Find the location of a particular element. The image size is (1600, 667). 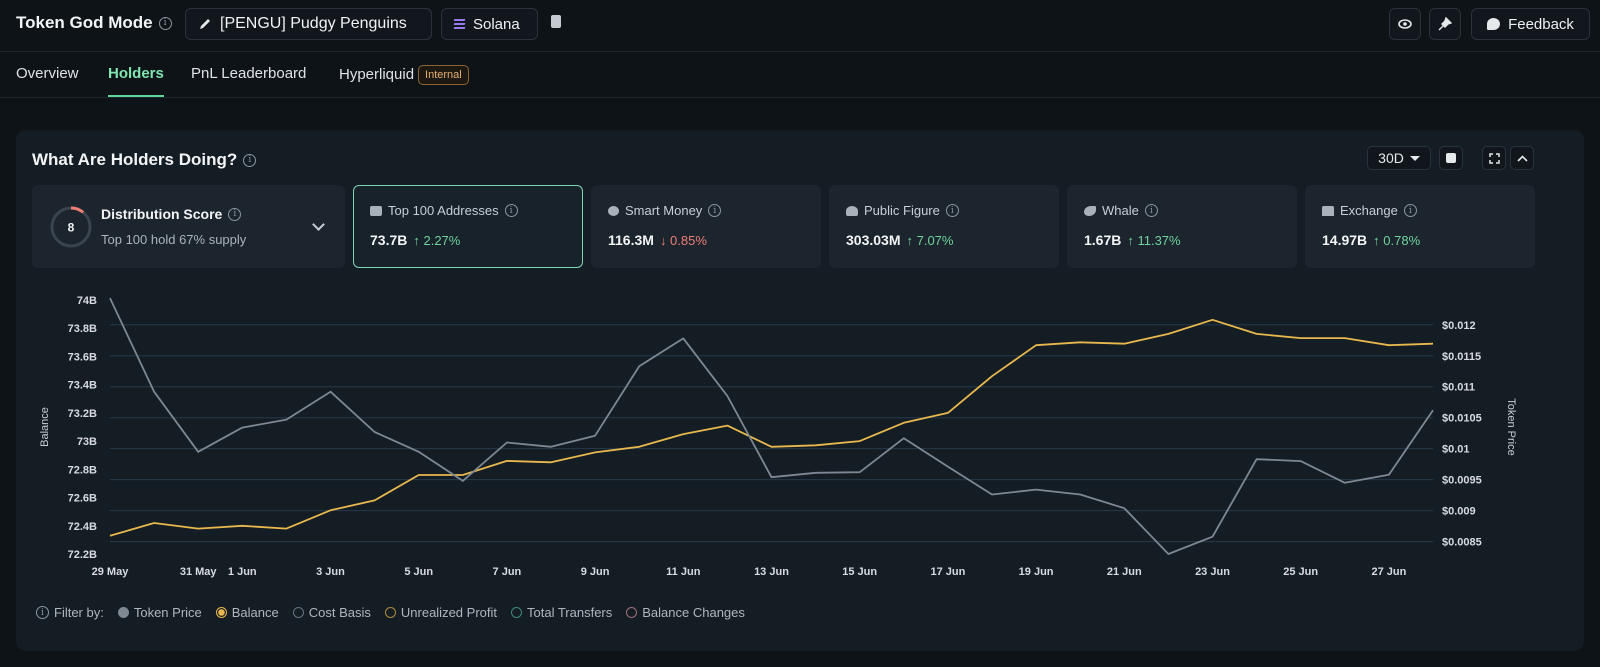

x-tick-label: 9 Jun is located at coordinates (595, 572).